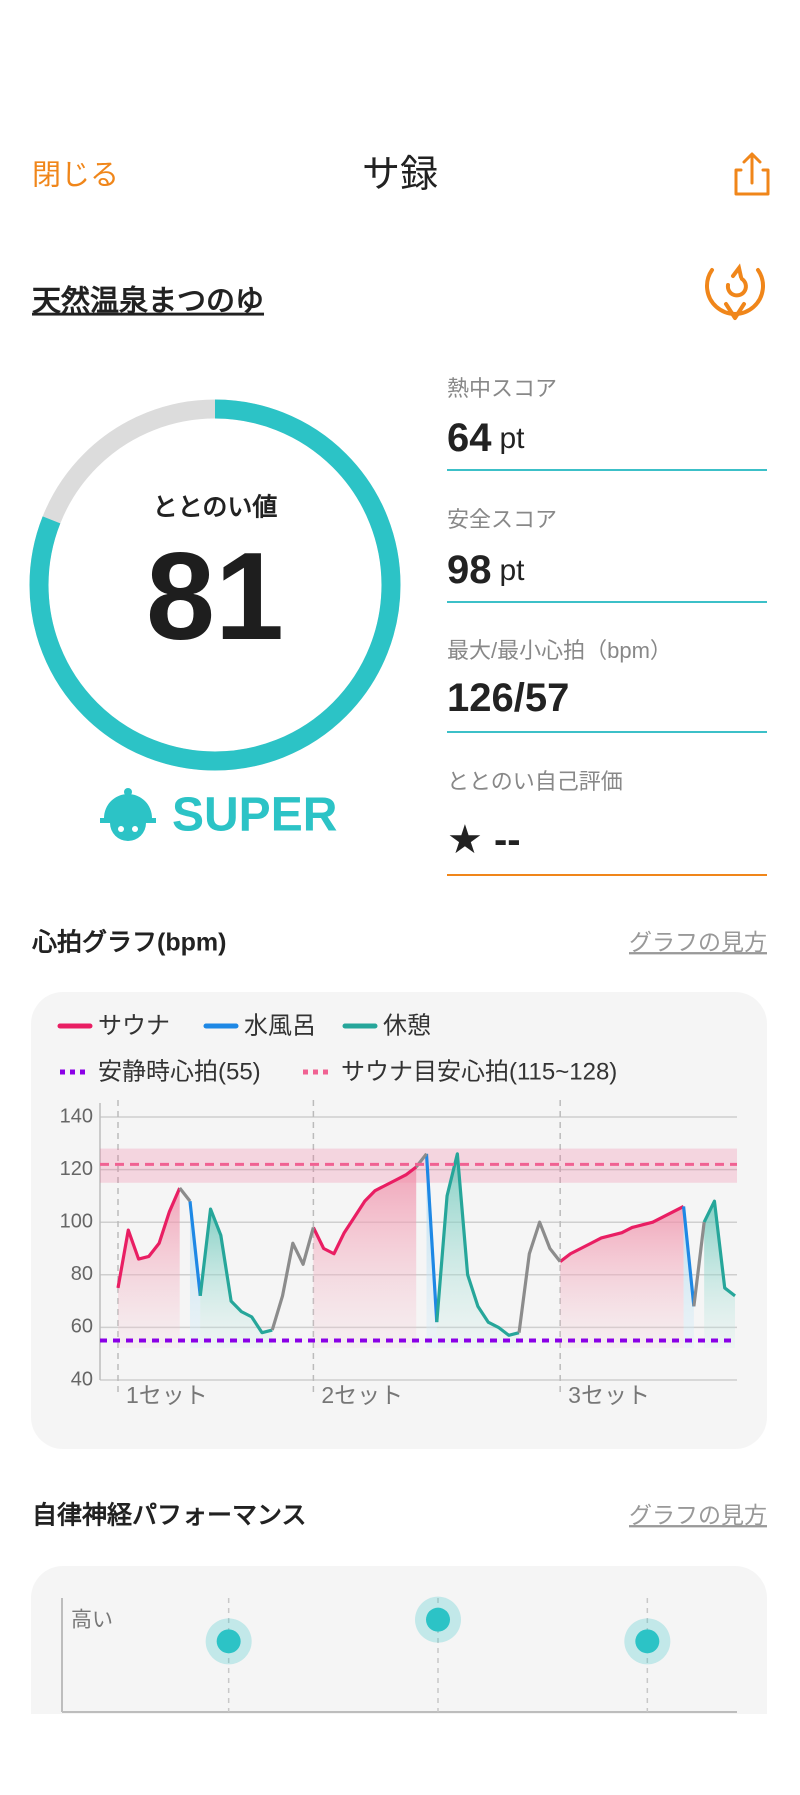  I want to click on page-bottom, so click(400, 1754).